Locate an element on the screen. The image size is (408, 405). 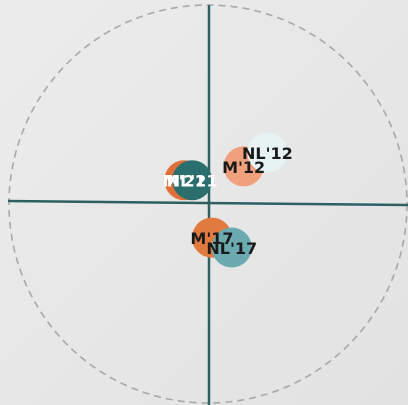
point-label: NL'21 is located at coordinates (192, 181).